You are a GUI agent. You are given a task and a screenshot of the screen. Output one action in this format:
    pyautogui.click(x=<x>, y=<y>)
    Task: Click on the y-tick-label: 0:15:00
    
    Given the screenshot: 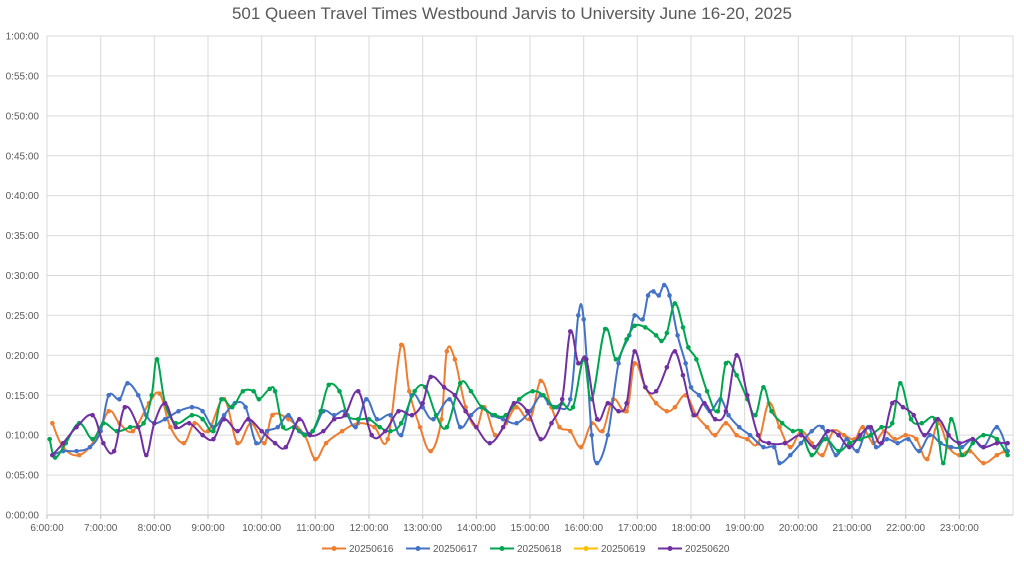 What is the action you would take?
    pyautogui.click(x=23, y=396)
    